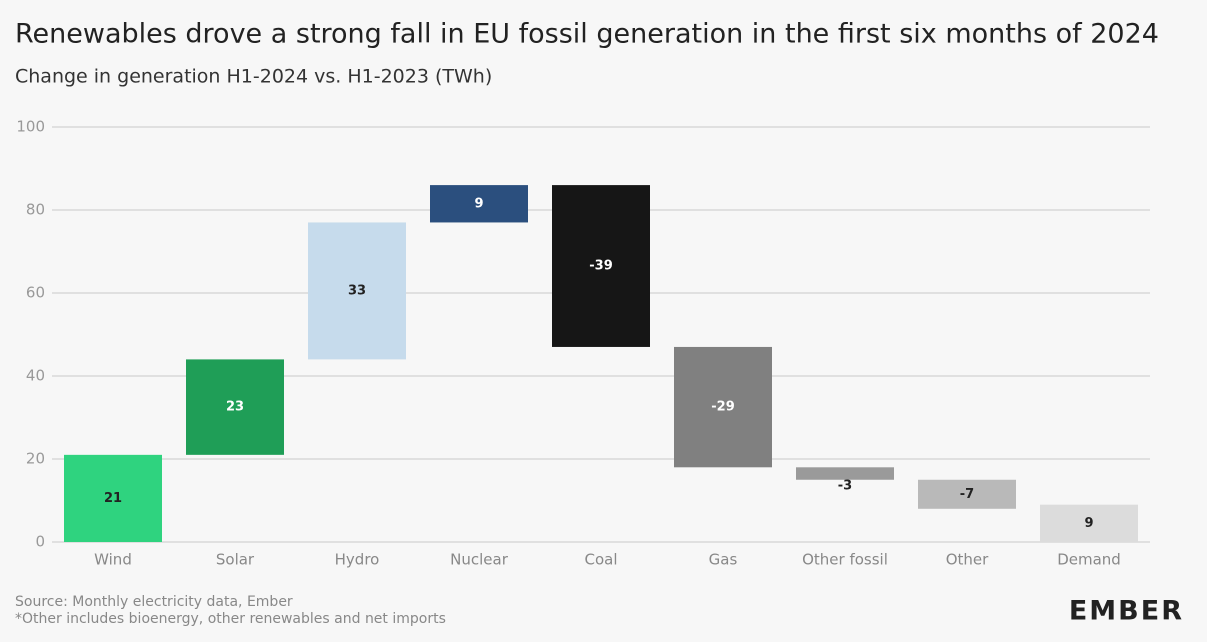 Image resolution: width=1207 pixels, height=642 pixels. I want to click on x-tick-label: Gas, so click(723, 560).